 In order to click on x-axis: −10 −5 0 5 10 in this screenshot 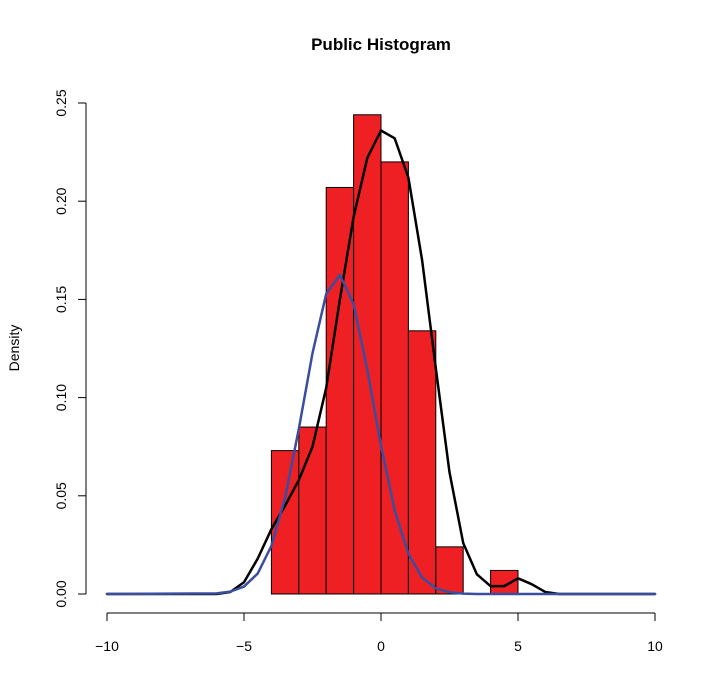, I will do `click(379, 633)`.